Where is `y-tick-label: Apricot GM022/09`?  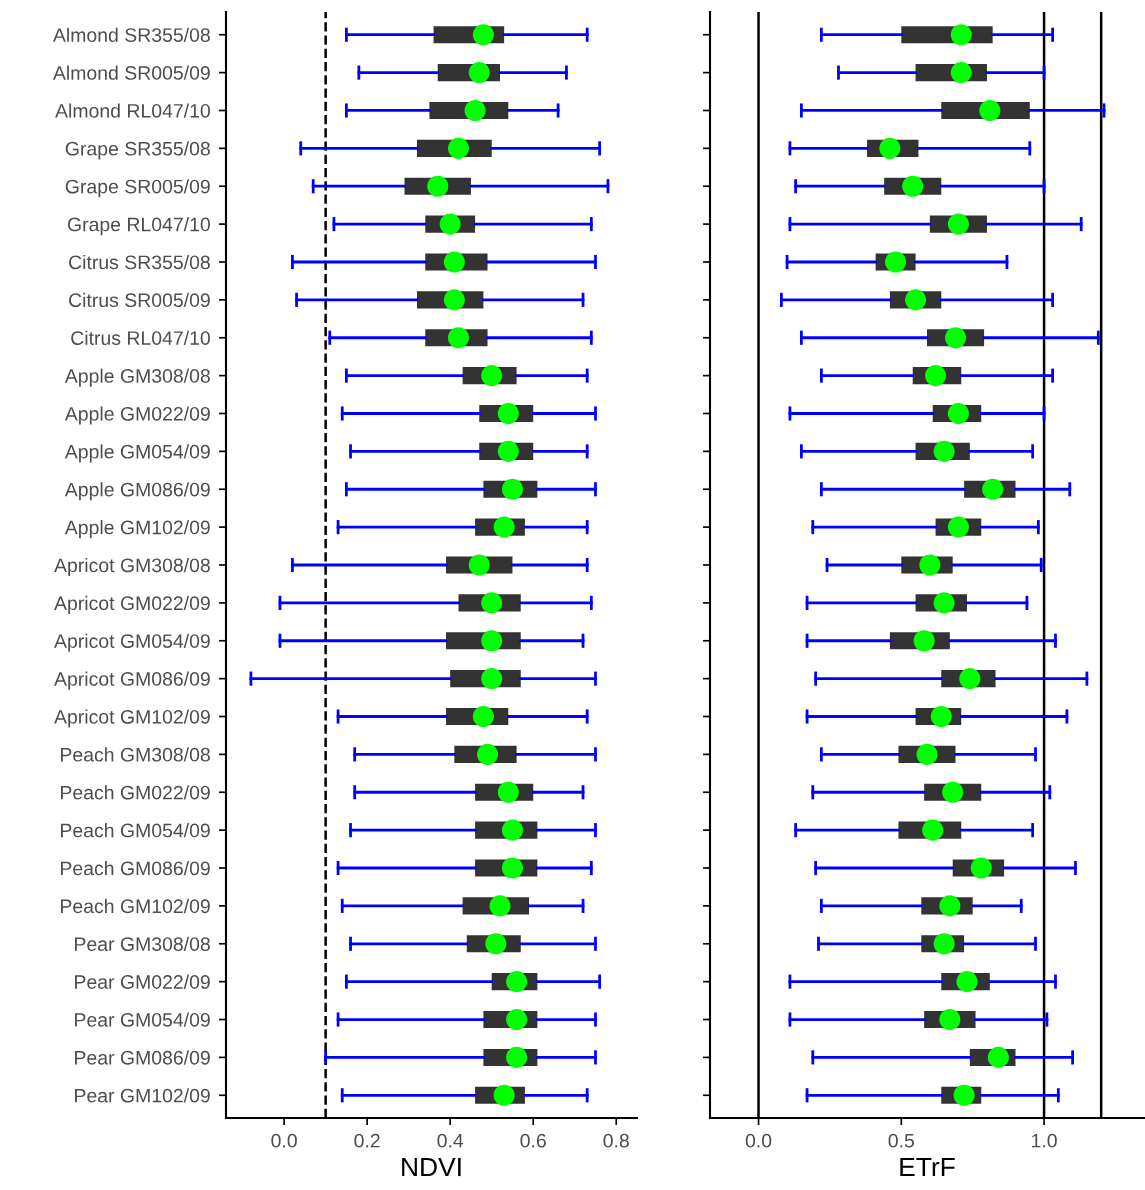
y-tick-label: Apricot GM022/09 is located at coordinates (132, 604).